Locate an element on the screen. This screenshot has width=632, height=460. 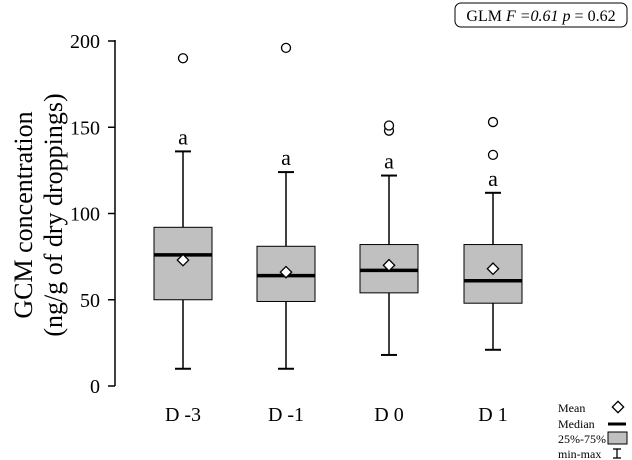
y-axis-label-line2: (ng/g of dry droppings) is located at coordinates (53, 214).